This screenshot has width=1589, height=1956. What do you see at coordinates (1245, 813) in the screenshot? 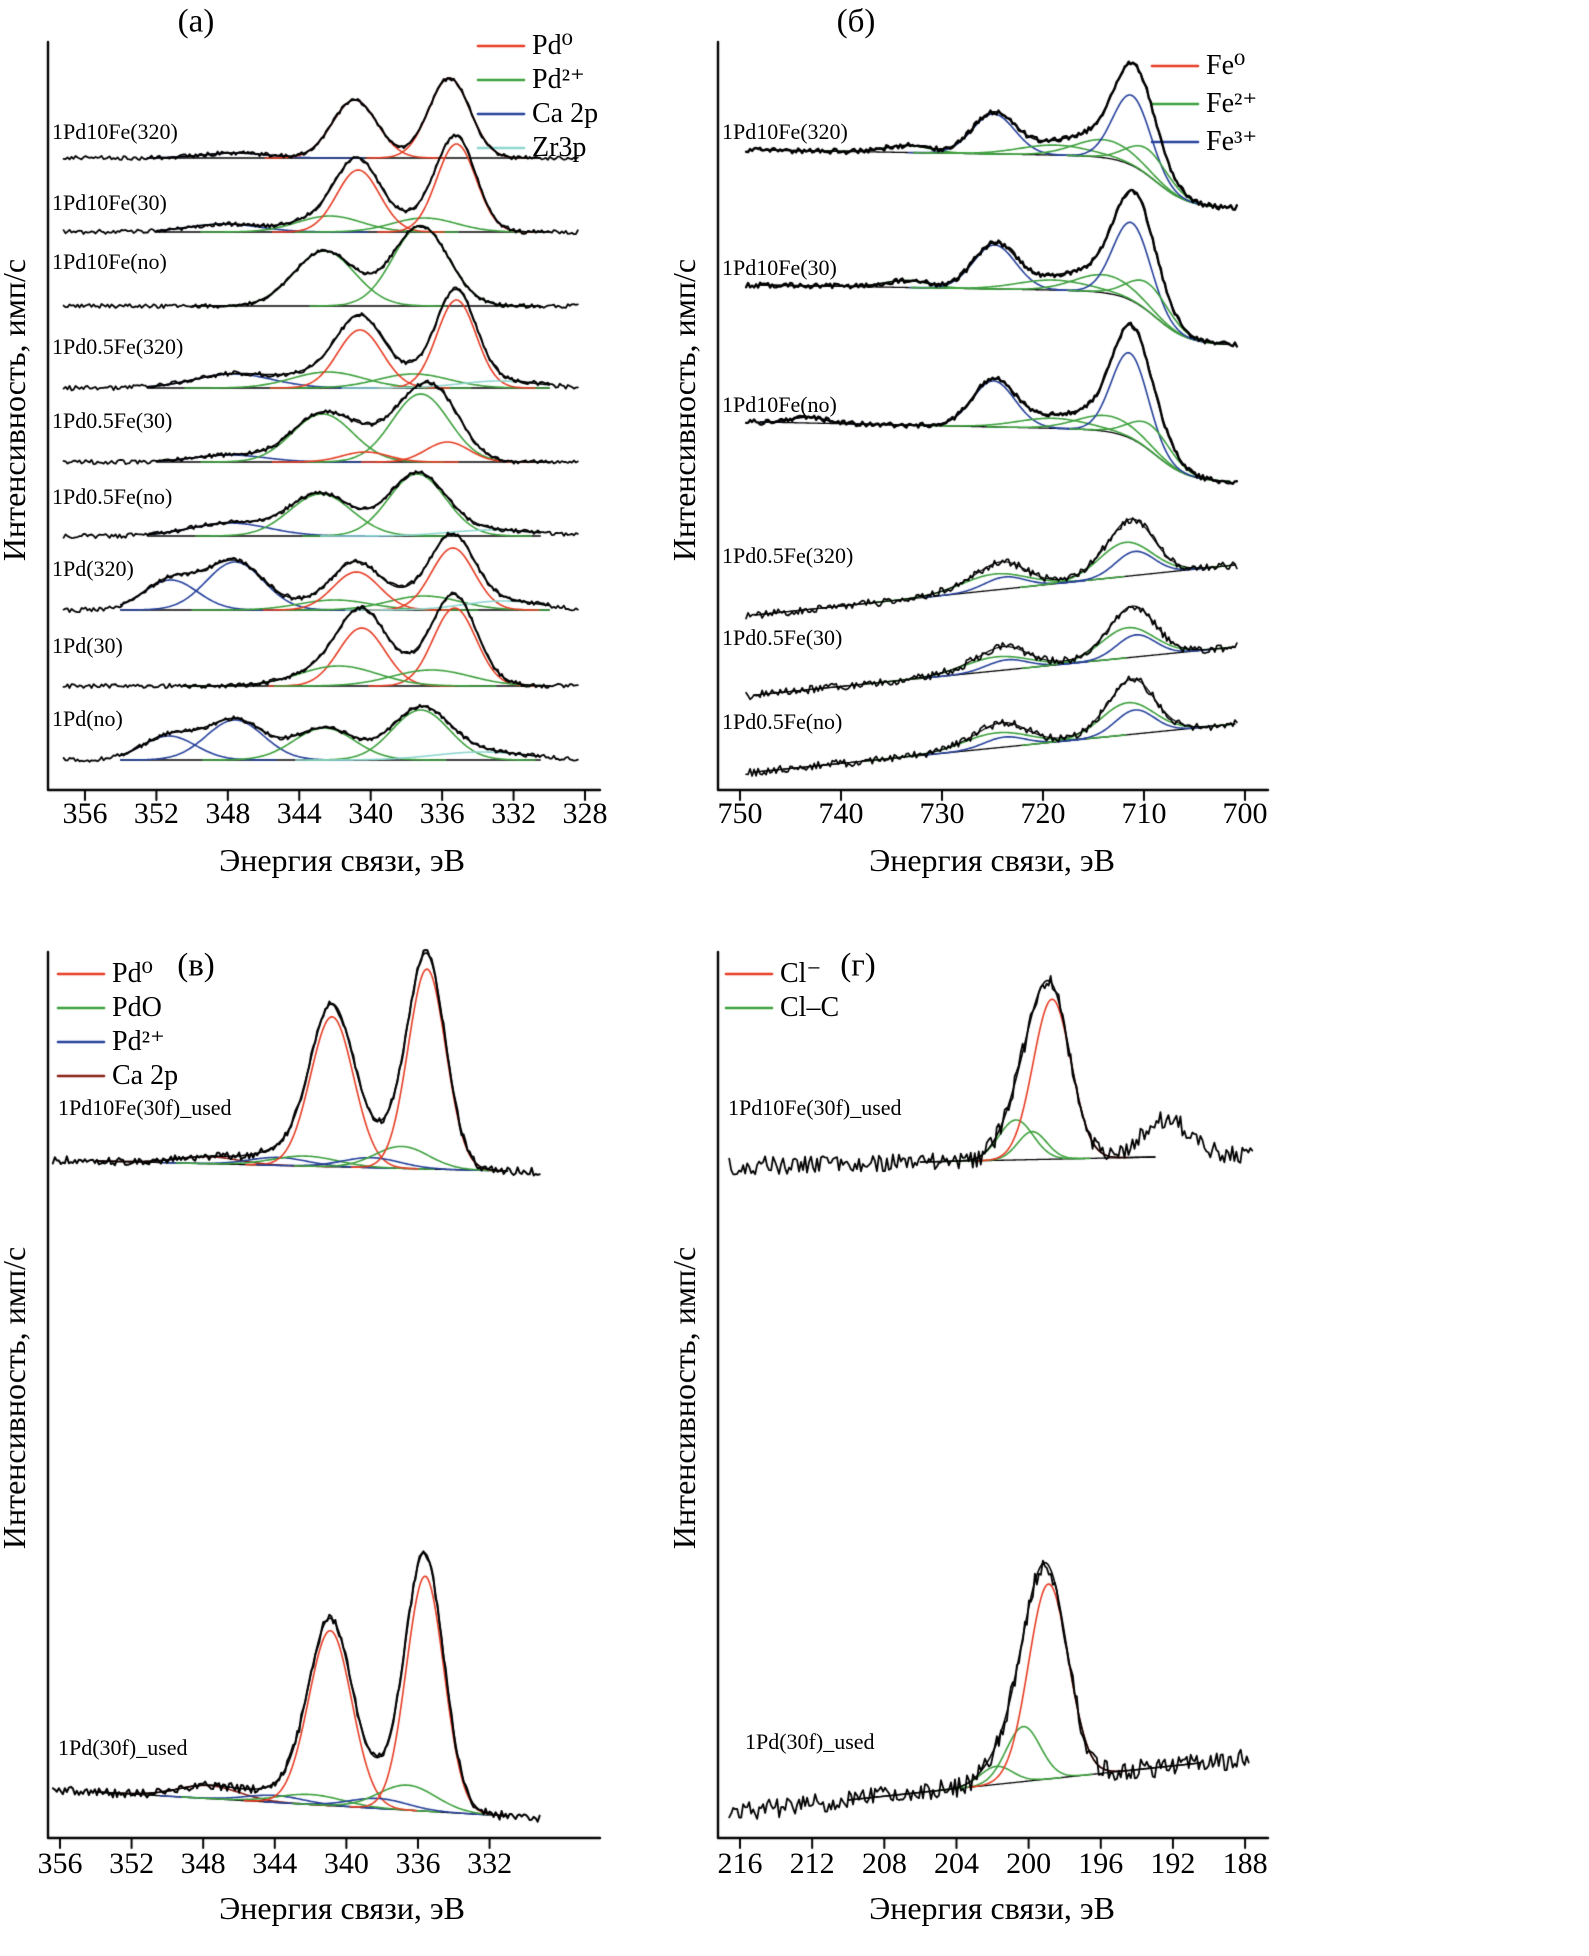
I see `tick-label: 700` at bounding box center [1245, 813].